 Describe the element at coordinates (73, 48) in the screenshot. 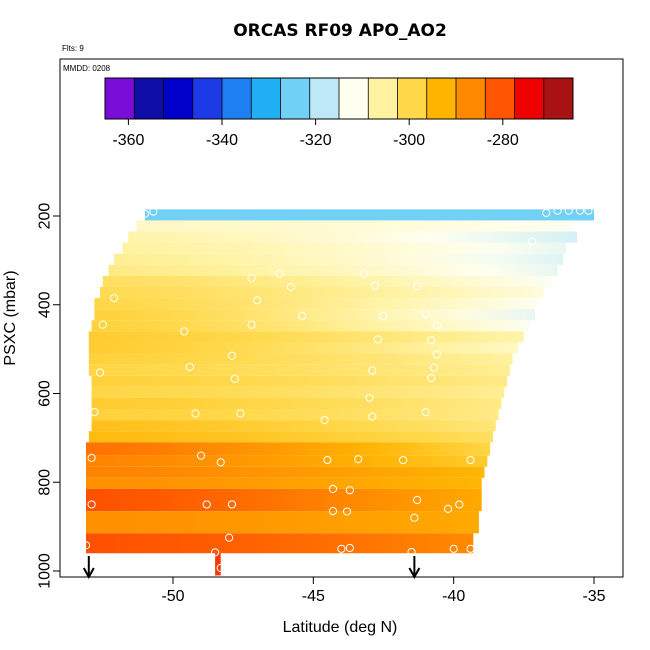

I see `flights-annotation: Flts: 9` at that location.